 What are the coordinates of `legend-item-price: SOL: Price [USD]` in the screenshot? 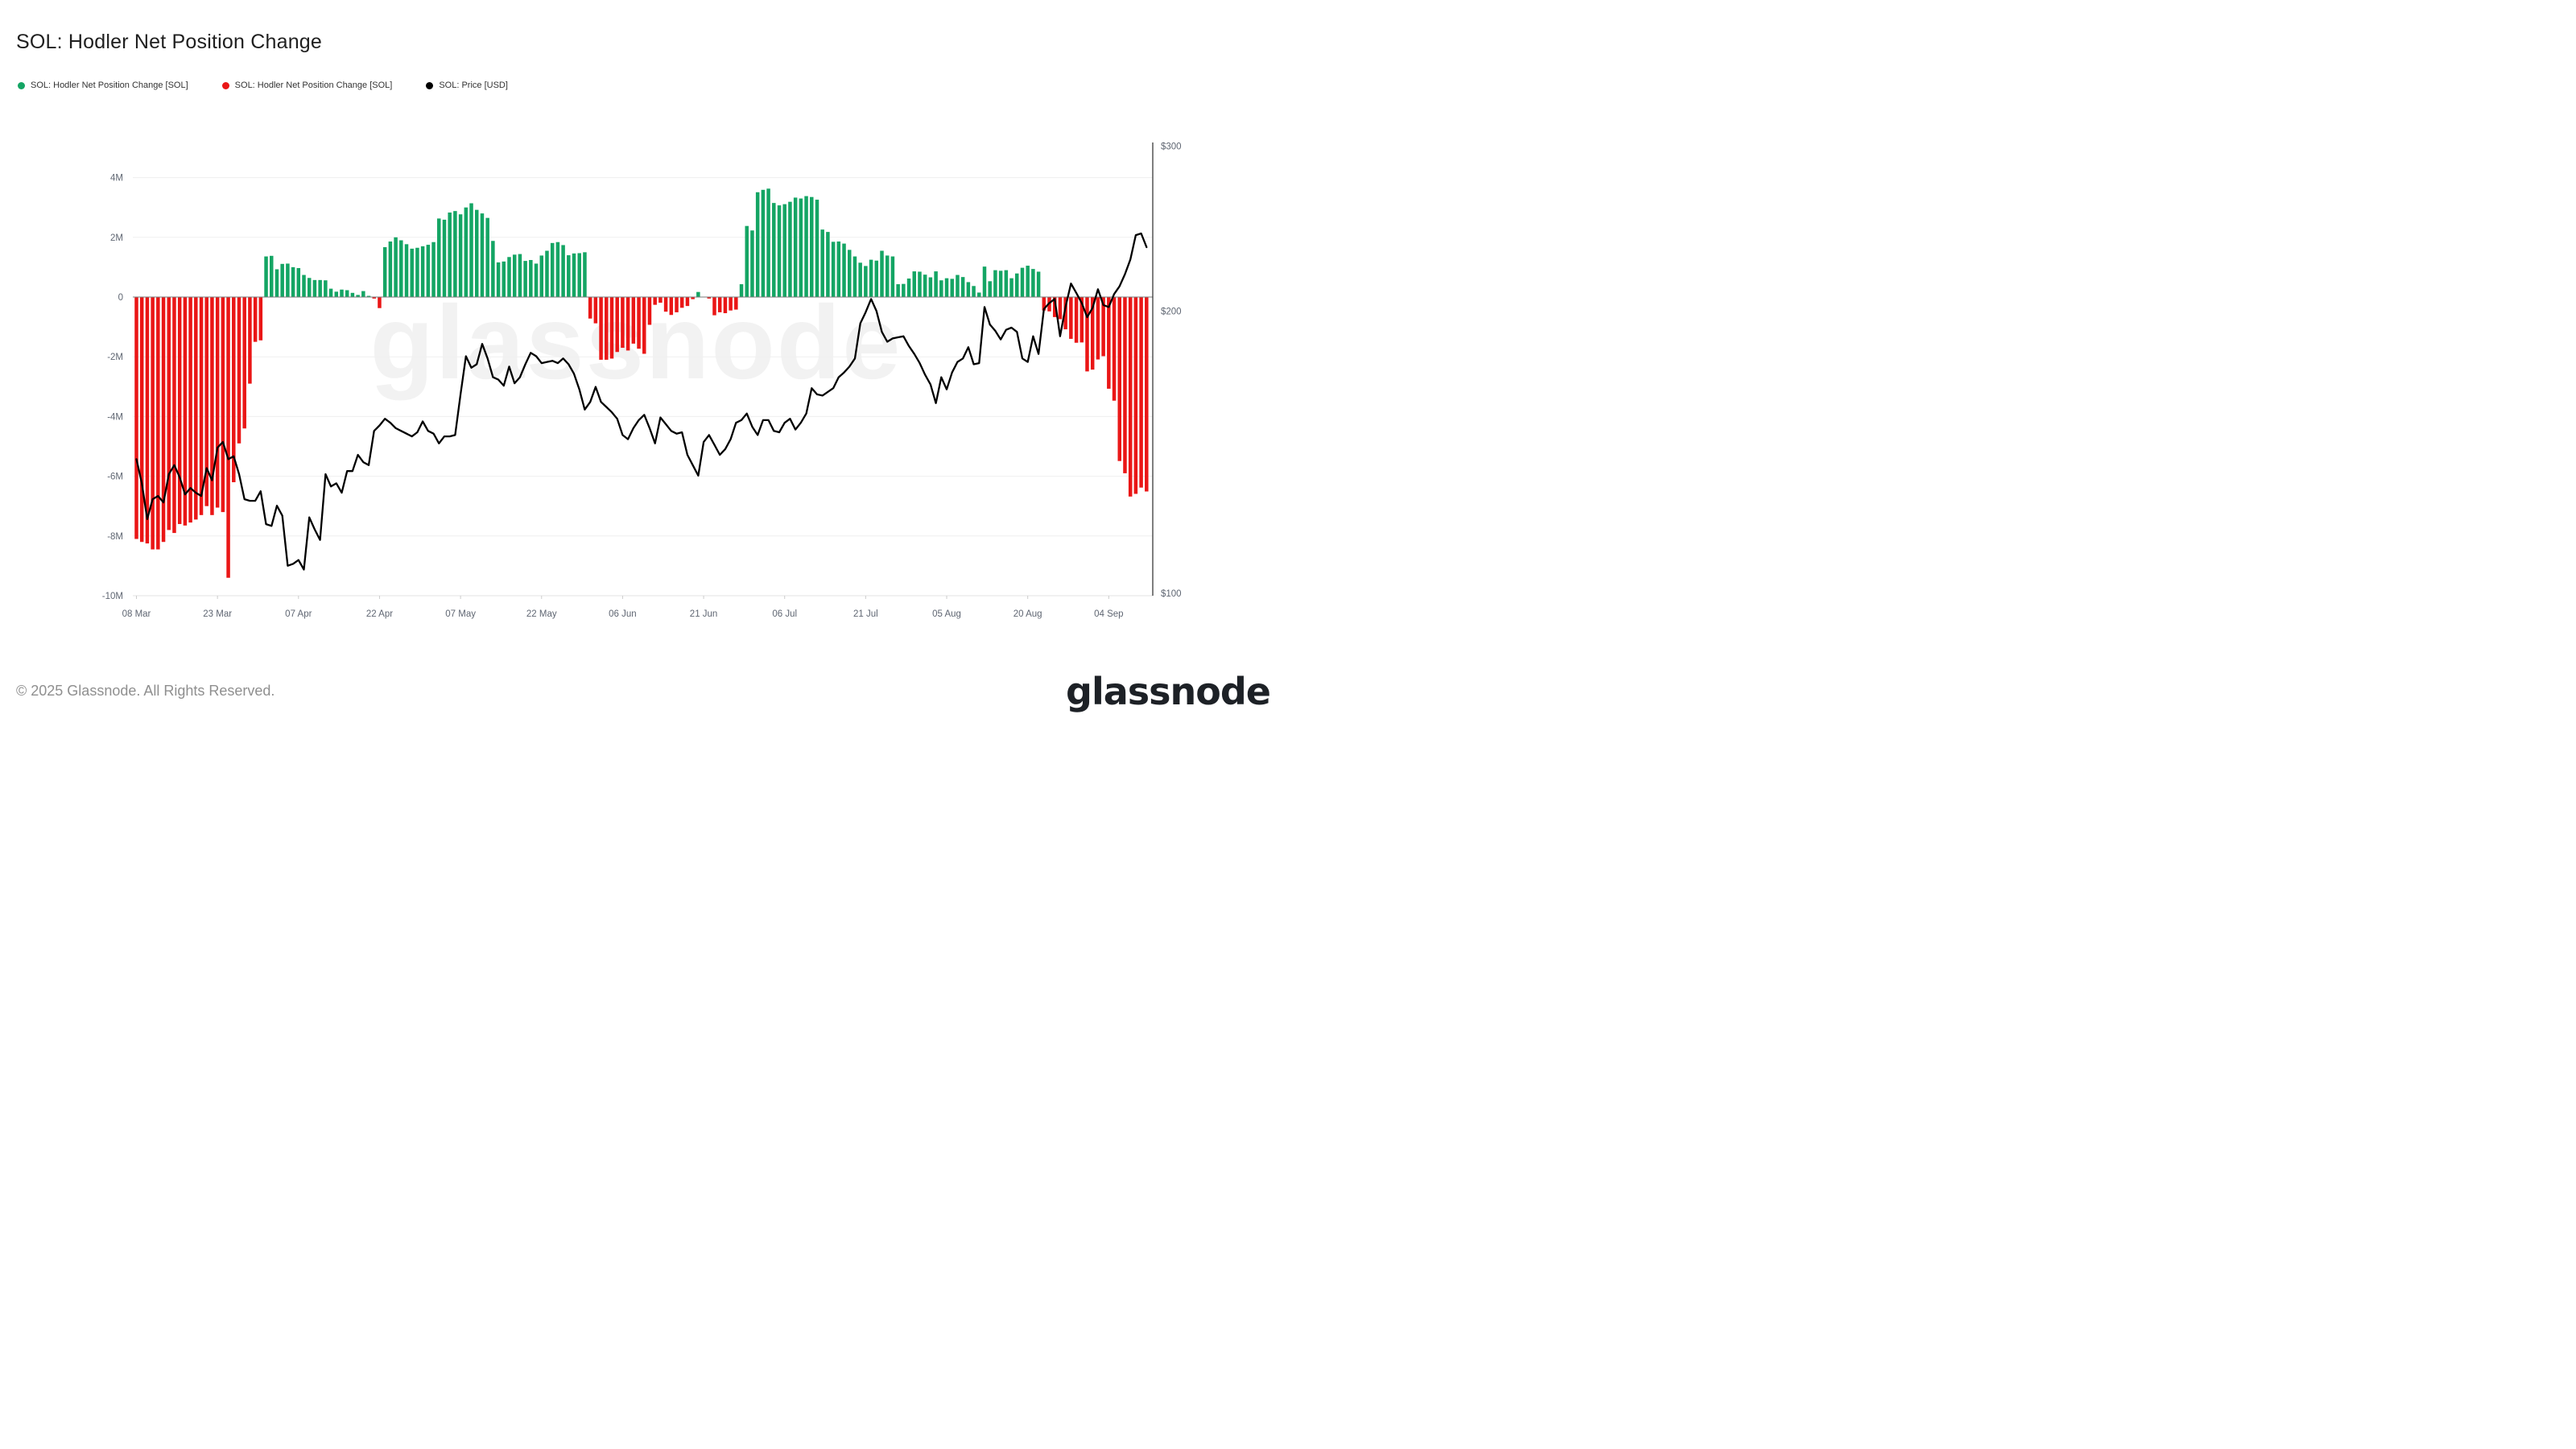 It's located at (467, 85).